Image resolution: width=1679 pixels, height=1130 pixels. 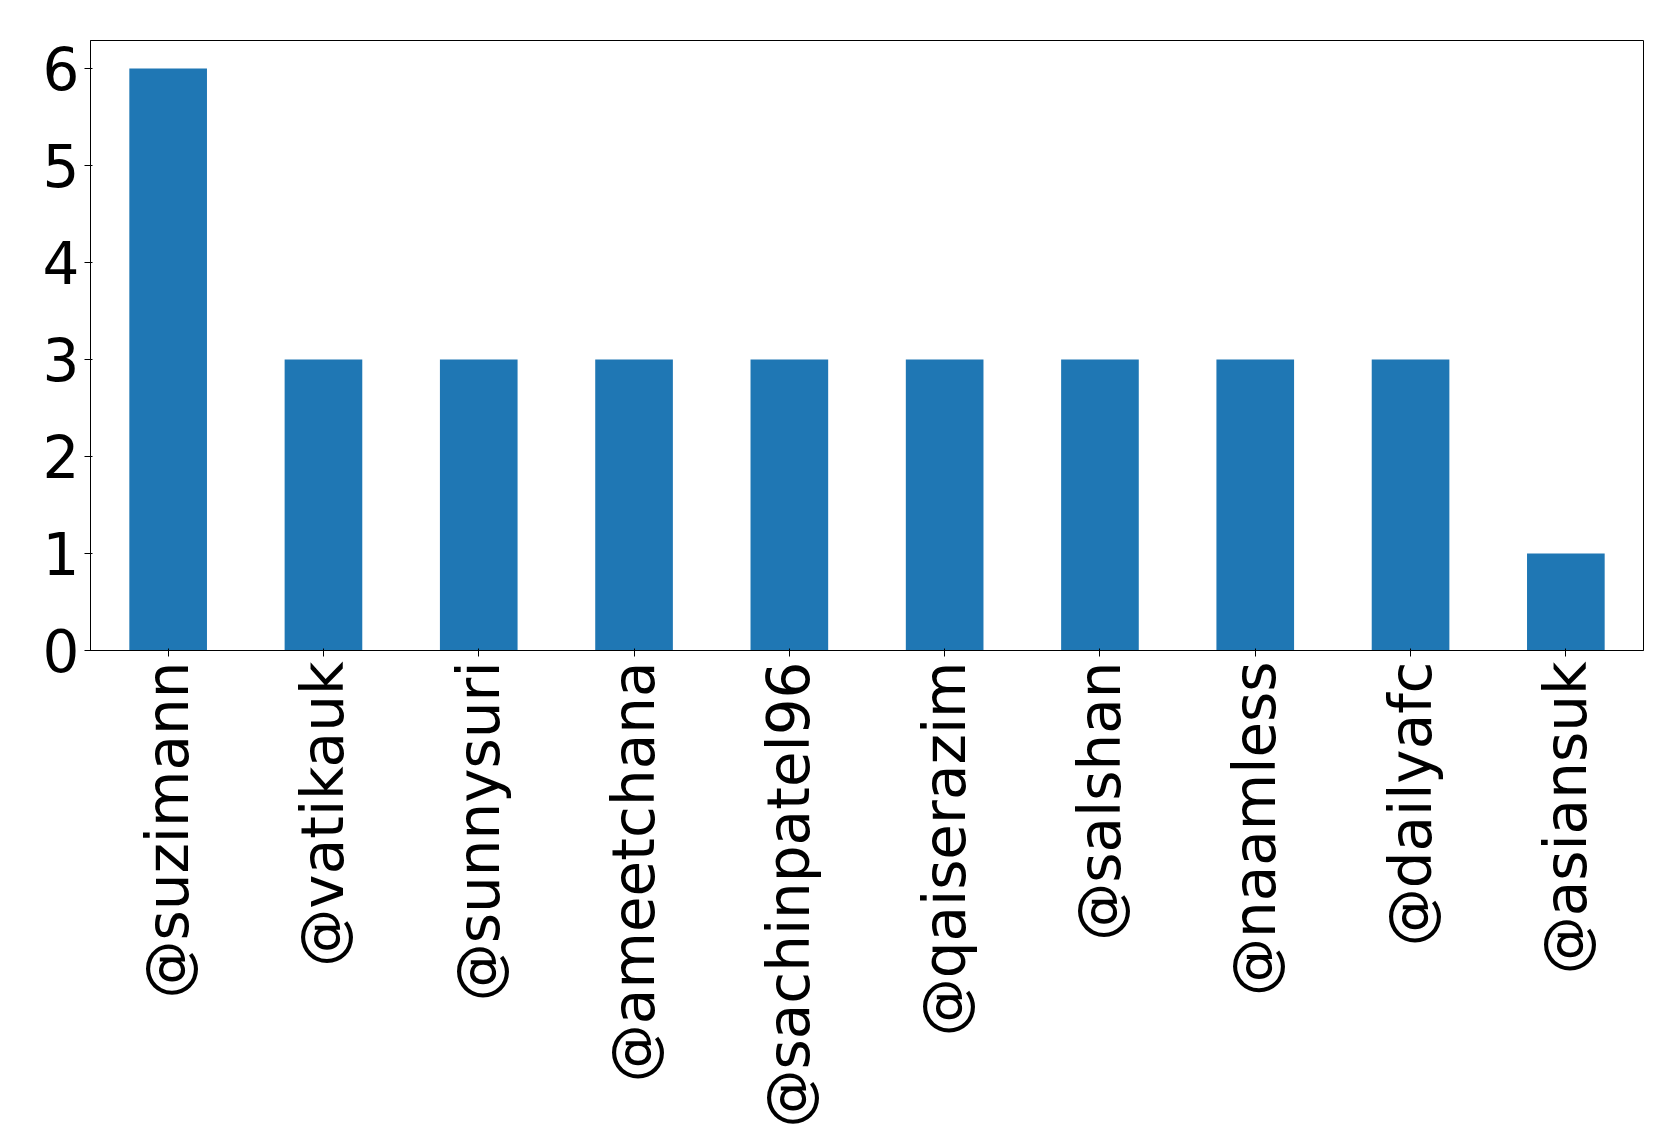 I want to click on x-tick-label: @sunnysuri, so click(x=478, y=831).